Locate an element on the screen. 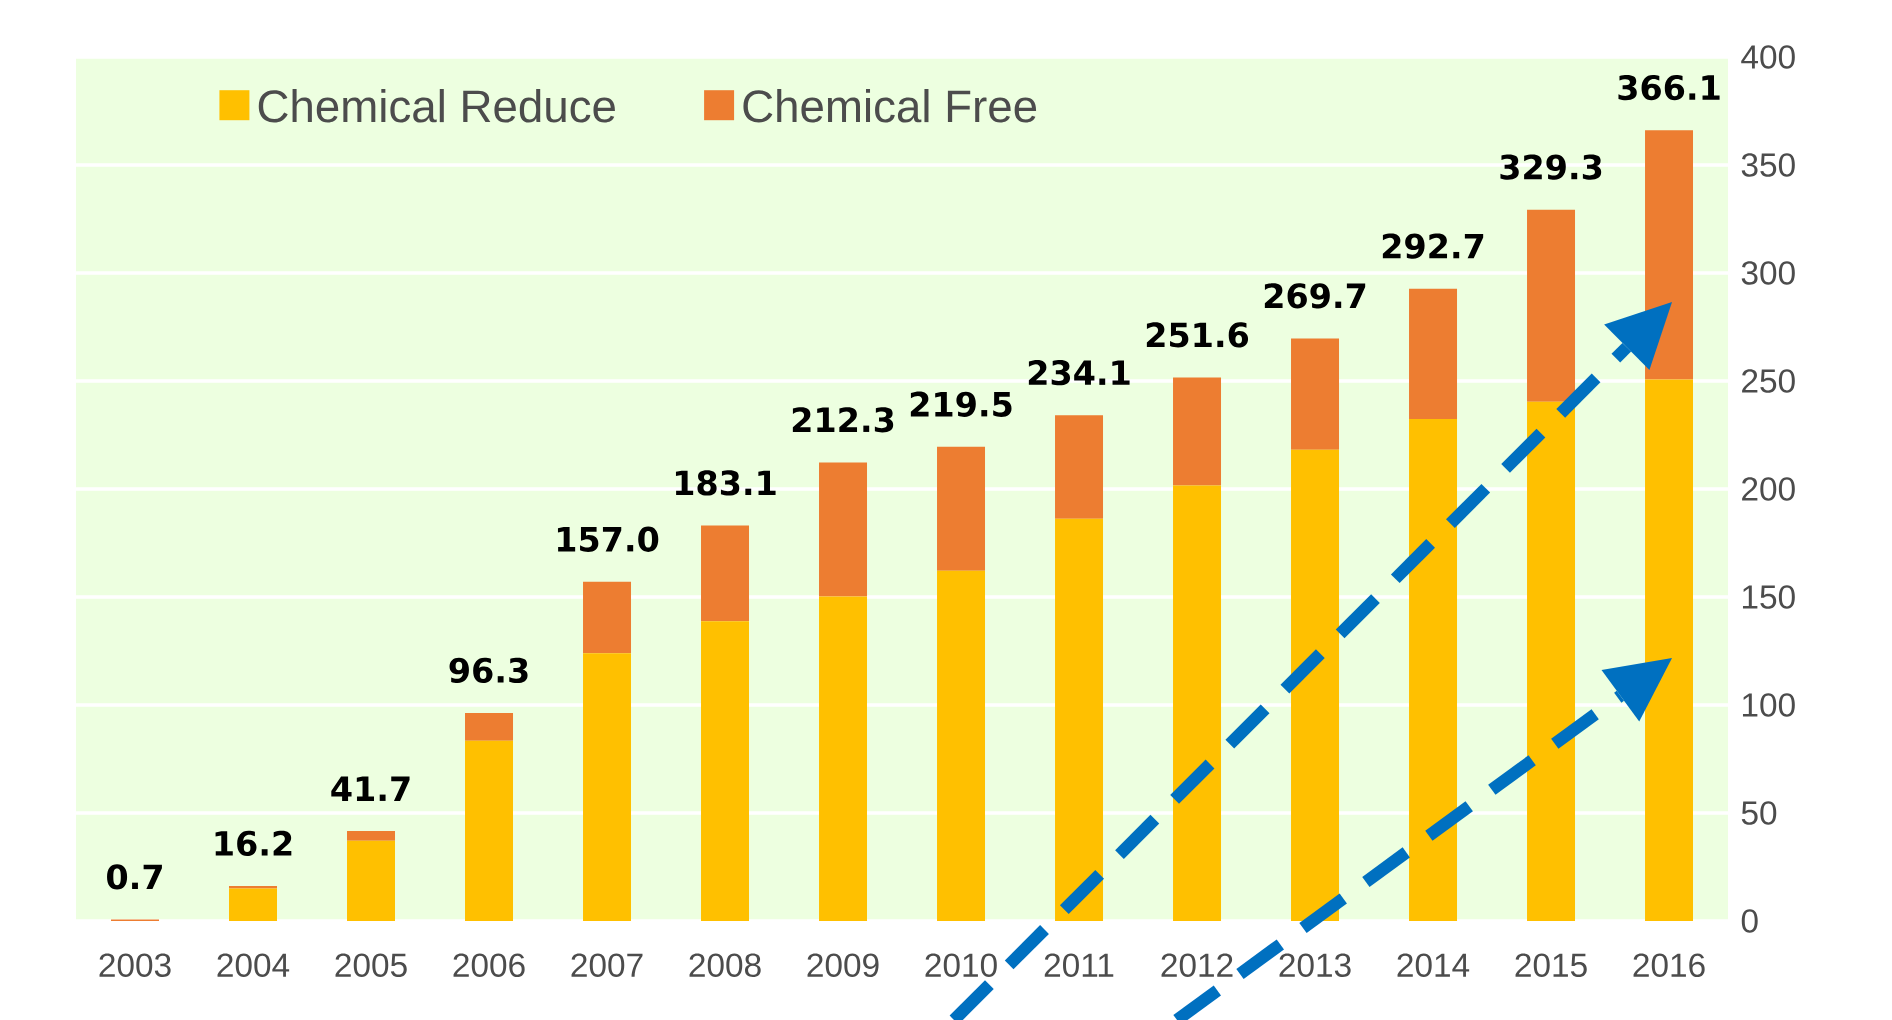 This screenshot has height=1020, width=1892. y-tick-label: 50 is located at coordinates (1759, 813).